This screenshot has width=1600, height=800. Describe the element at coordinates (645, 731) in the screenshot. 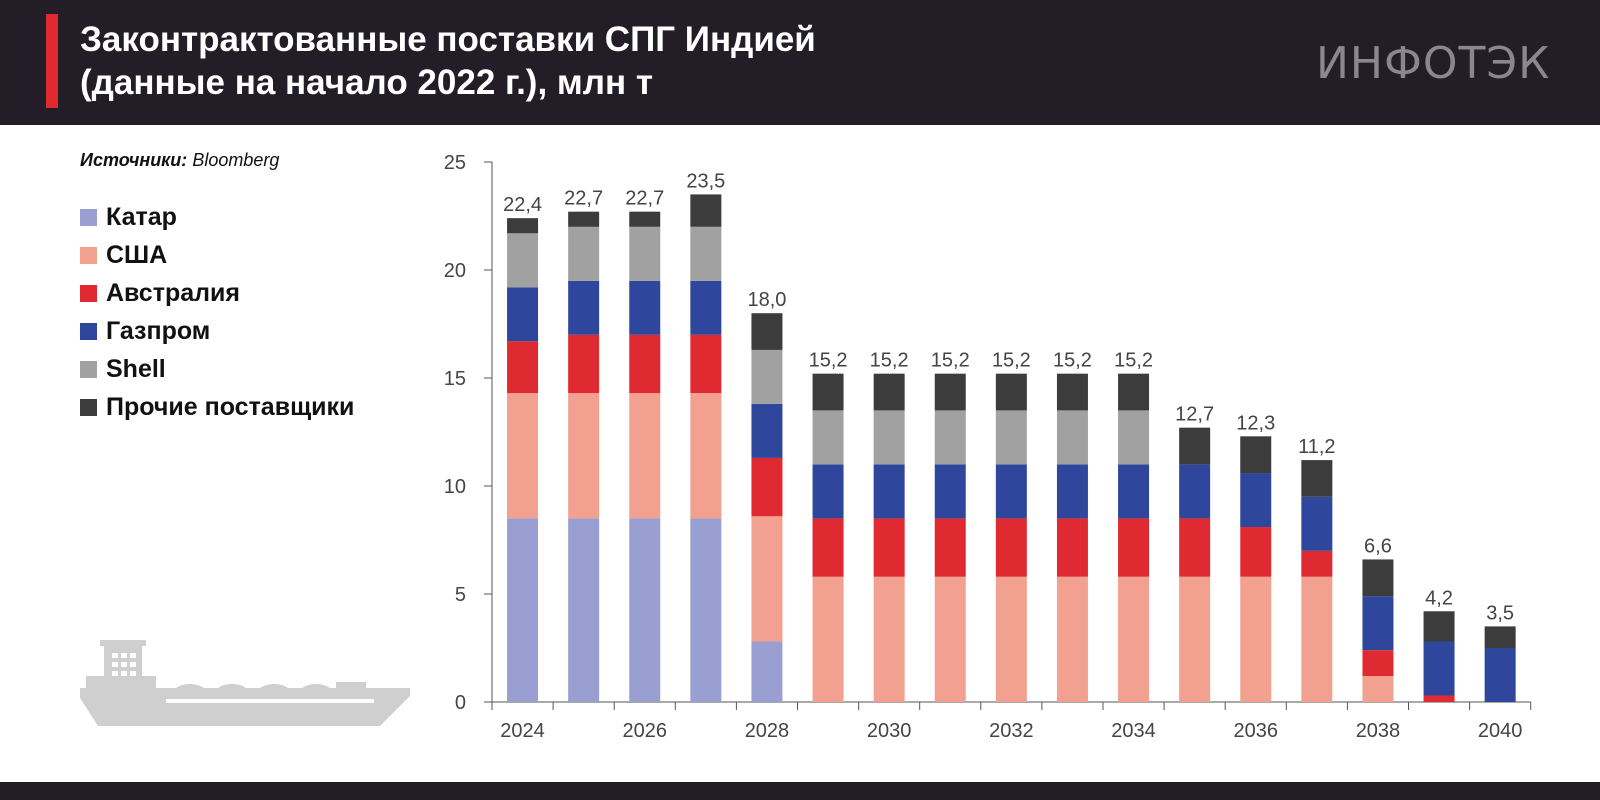

I see `x-tick-label: 2026` at that location.